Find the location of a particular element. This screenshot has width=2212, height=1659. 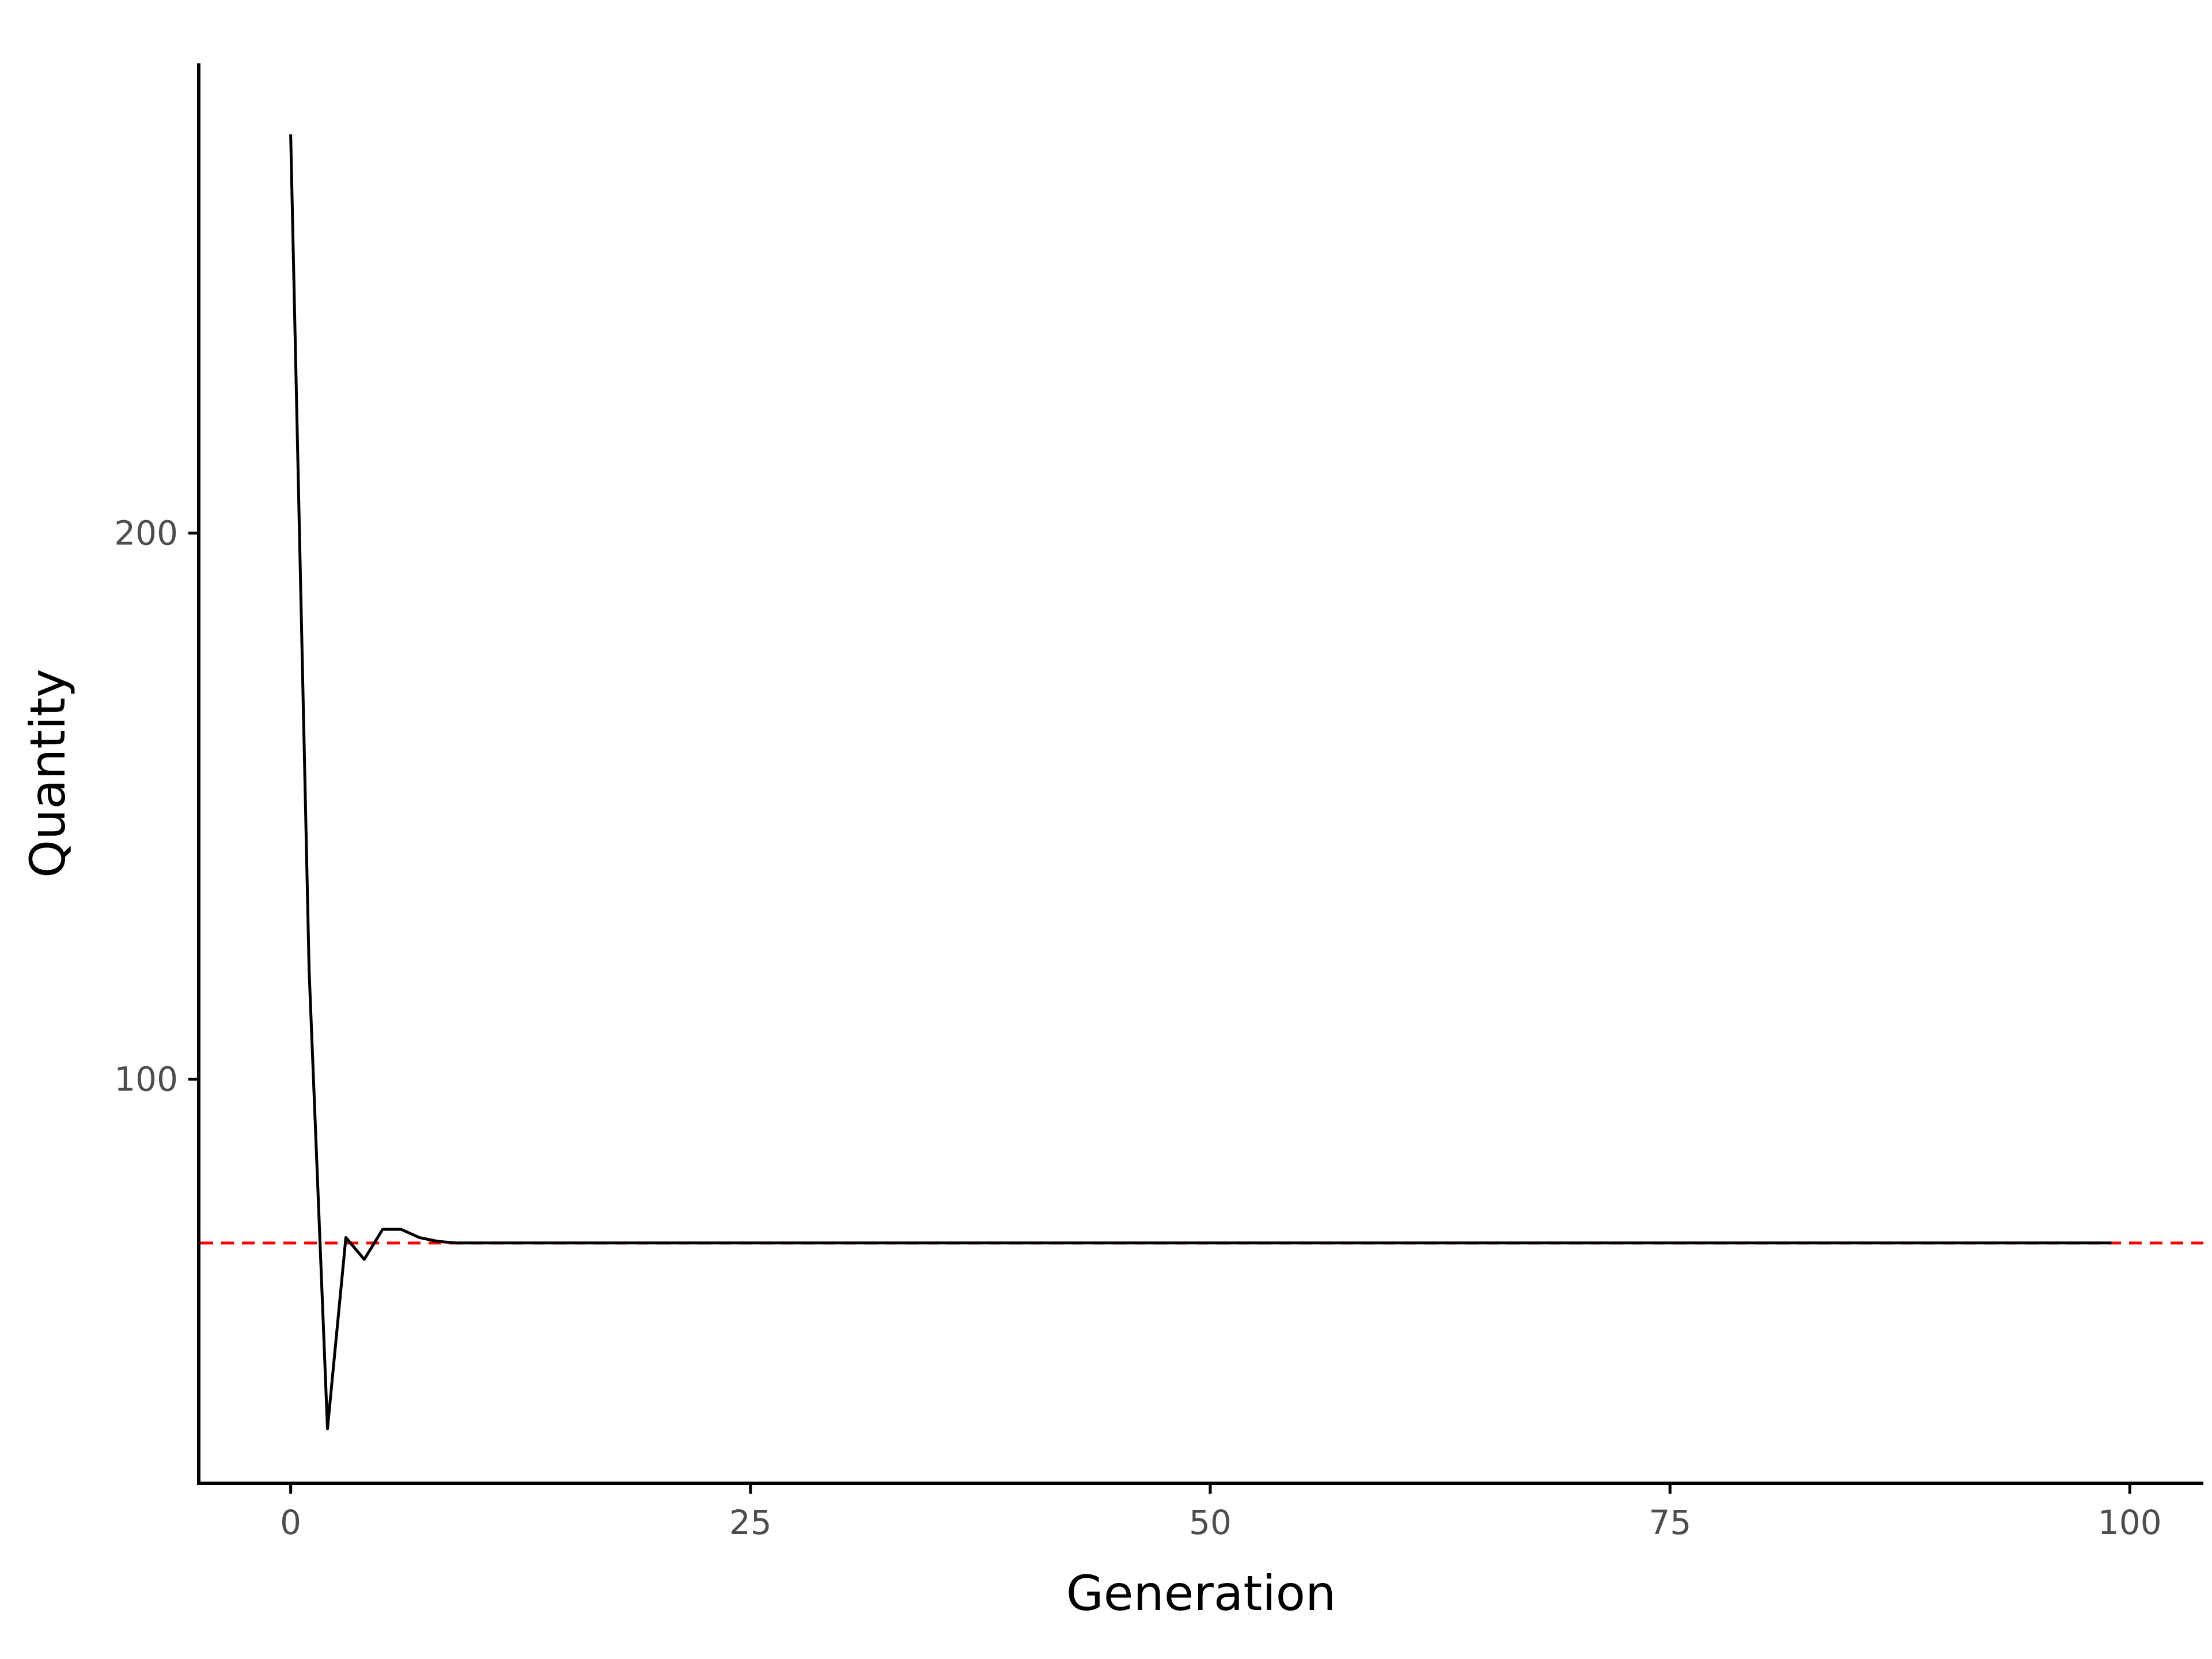

x-axis-ticks: 0 25 50 75 100 is located at coordinates (1221, 1512).